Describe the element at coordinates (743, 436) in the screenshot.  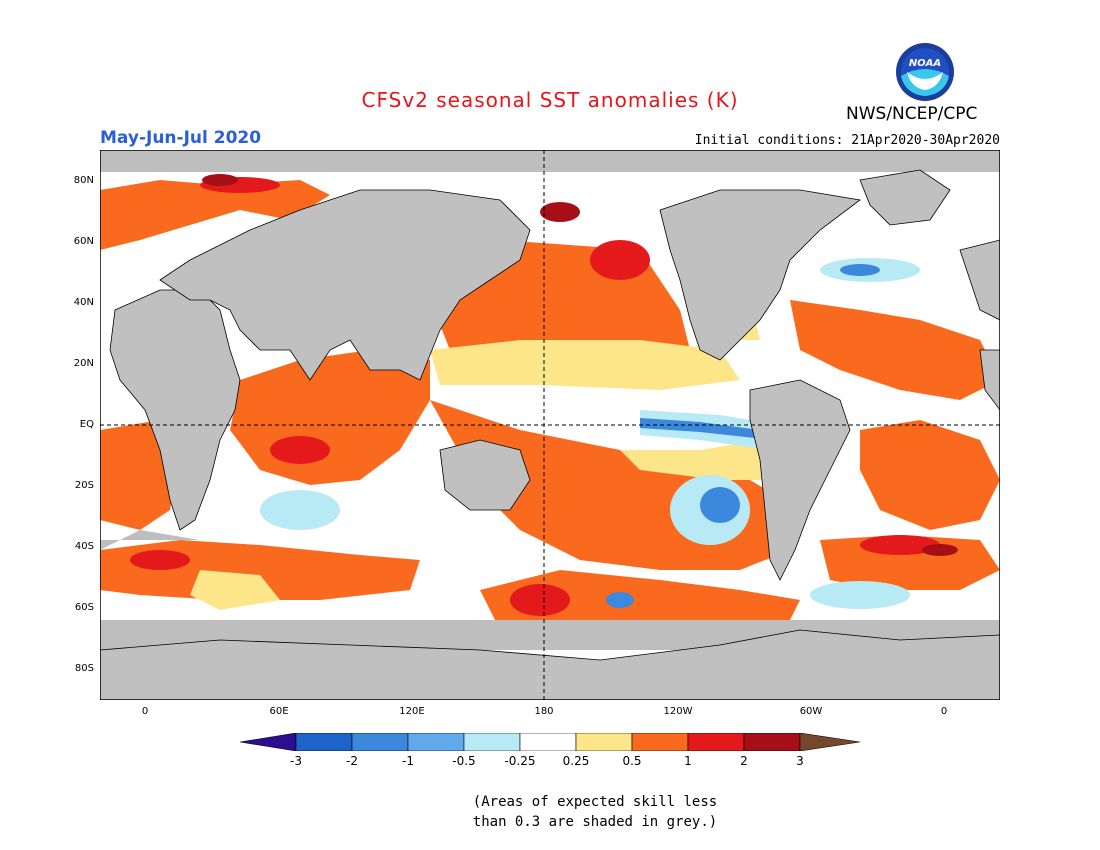
I see `cold-regions` at that location.